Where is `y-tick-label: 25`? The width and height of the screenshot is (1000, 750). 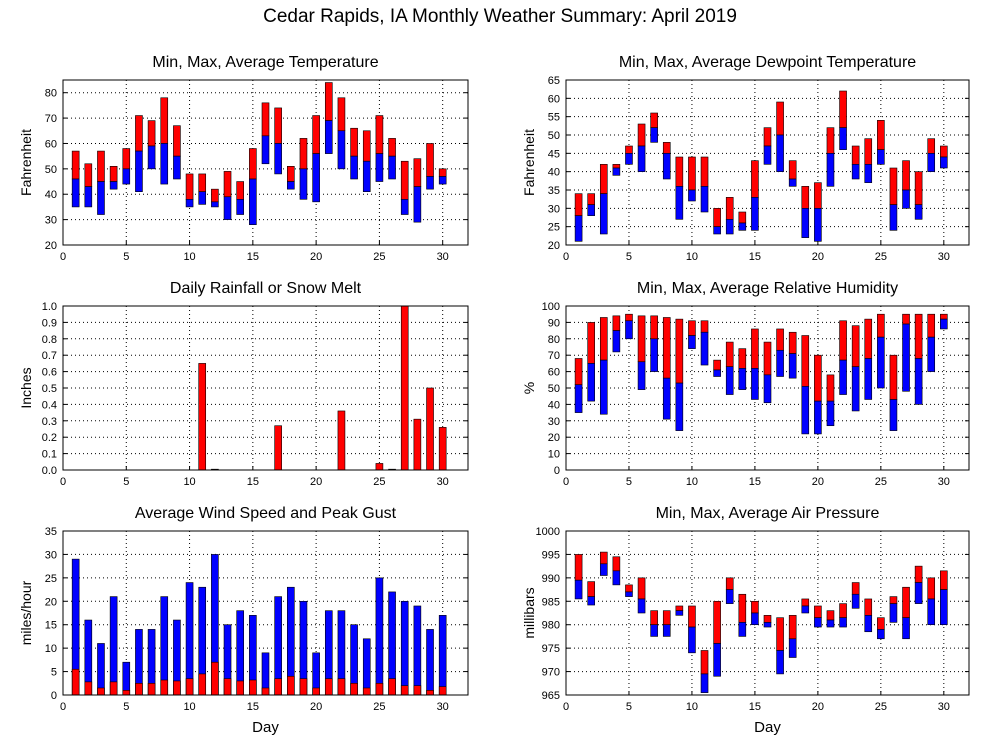 y-tick-label: 25 is located at coordinates (554, 228).